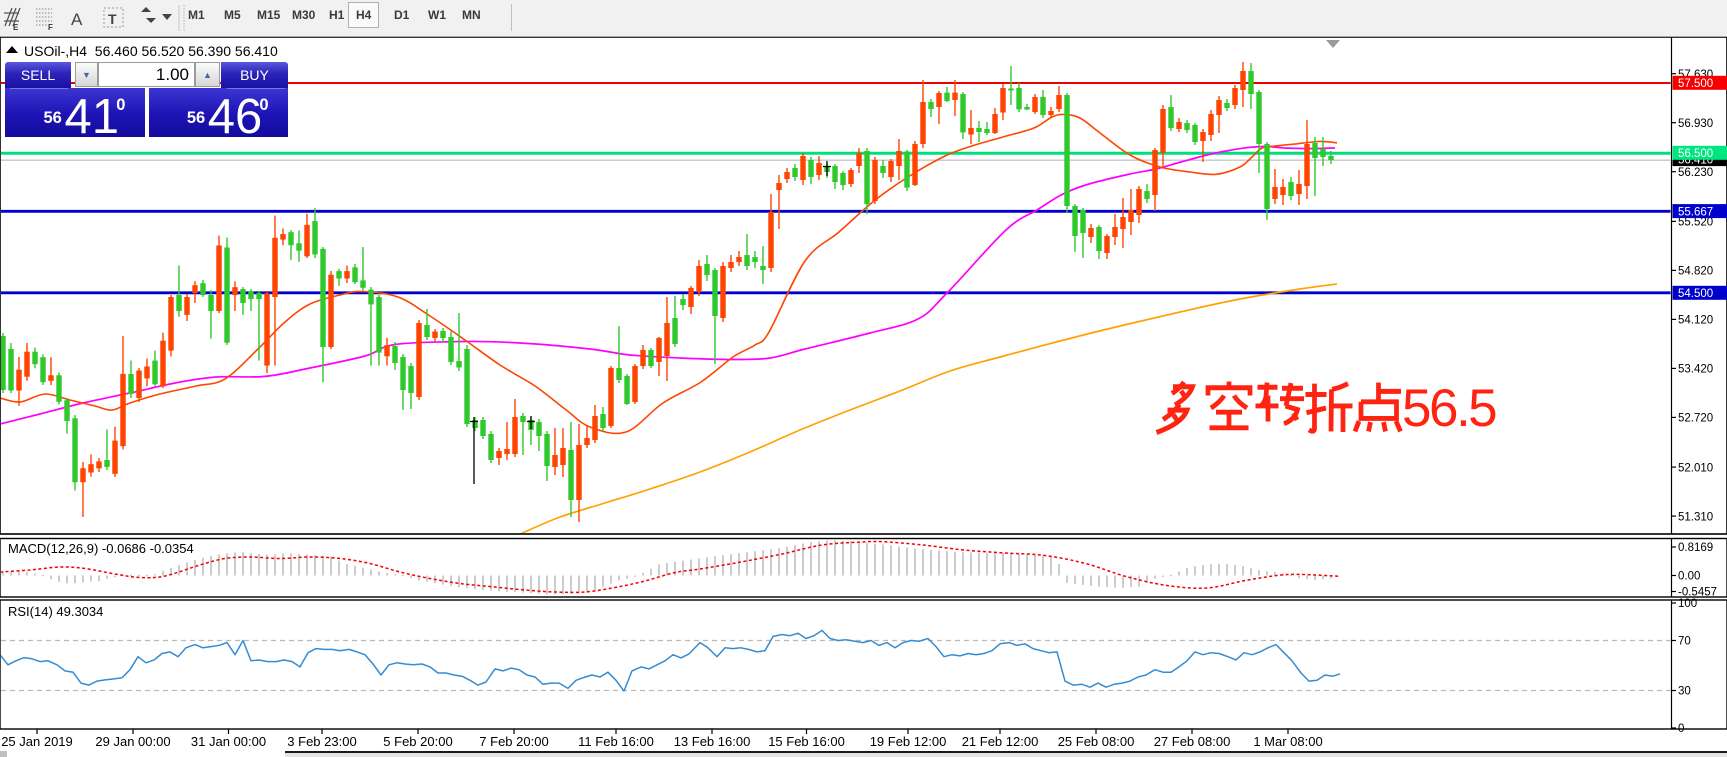 The width and height of the screenshot is (1727, 757). What do you see at coordinates (1000, 741) in the screenshot?
I see `svg-text: 21 Feb 12:00` at bounding box center [1000, 741].